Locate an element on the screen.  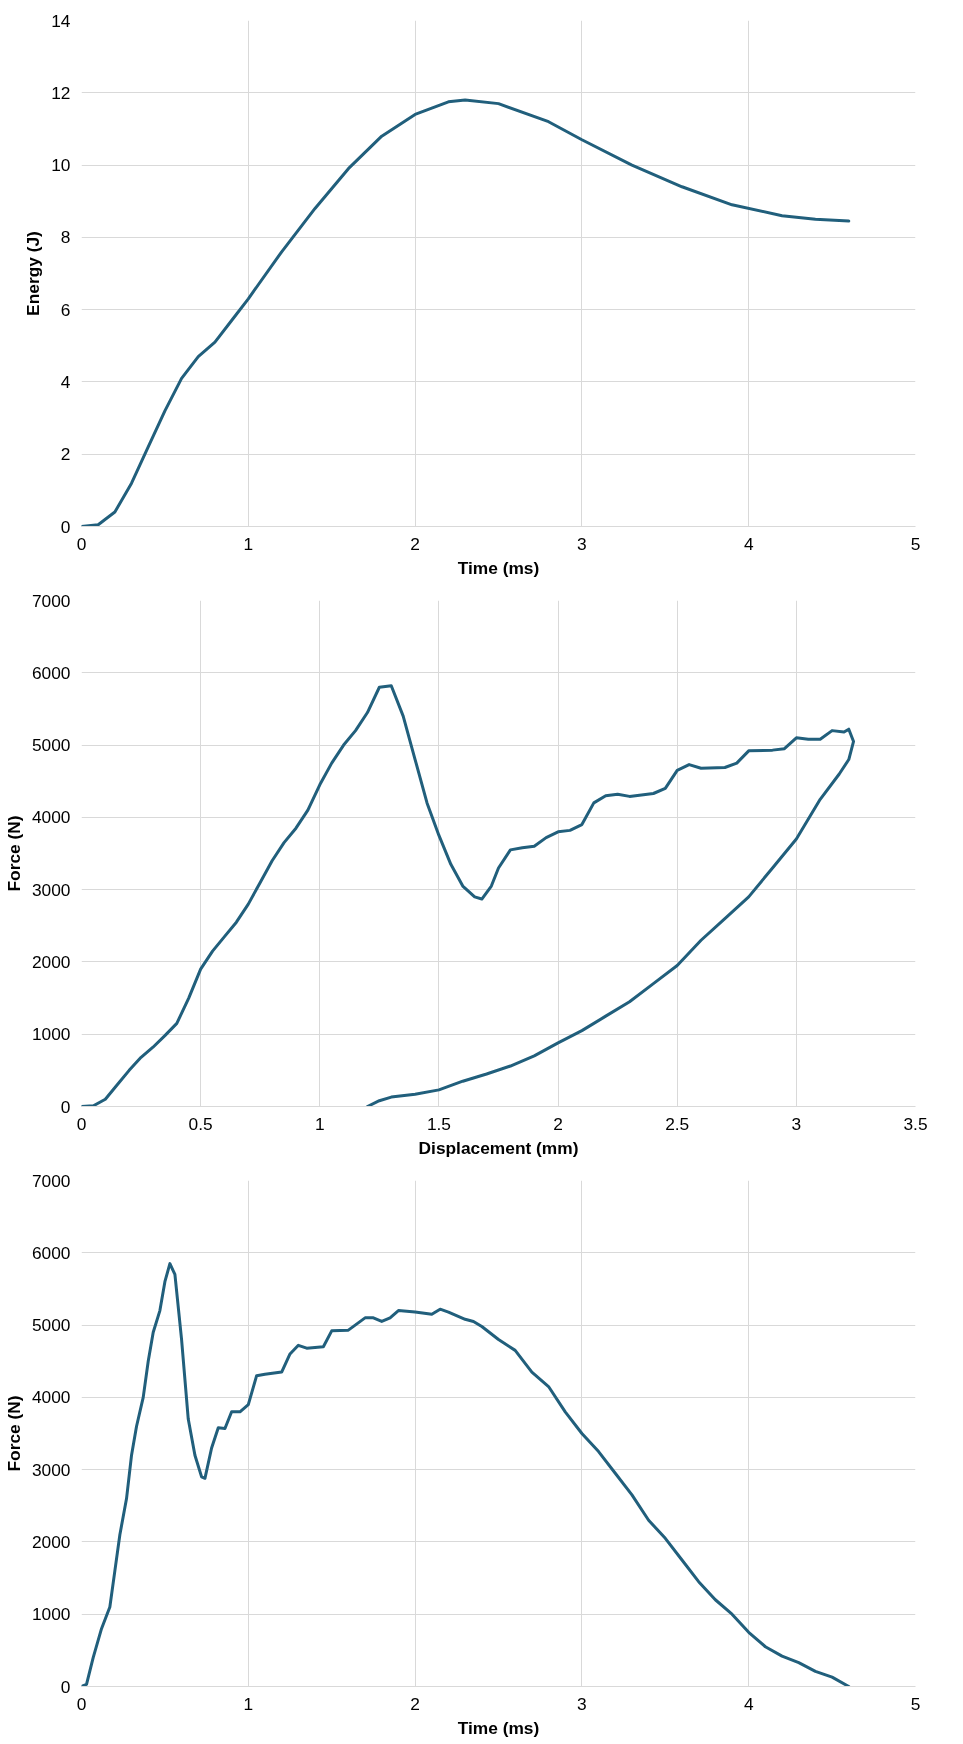
y-tick-label: 12 is located at coordinates (61, 92).